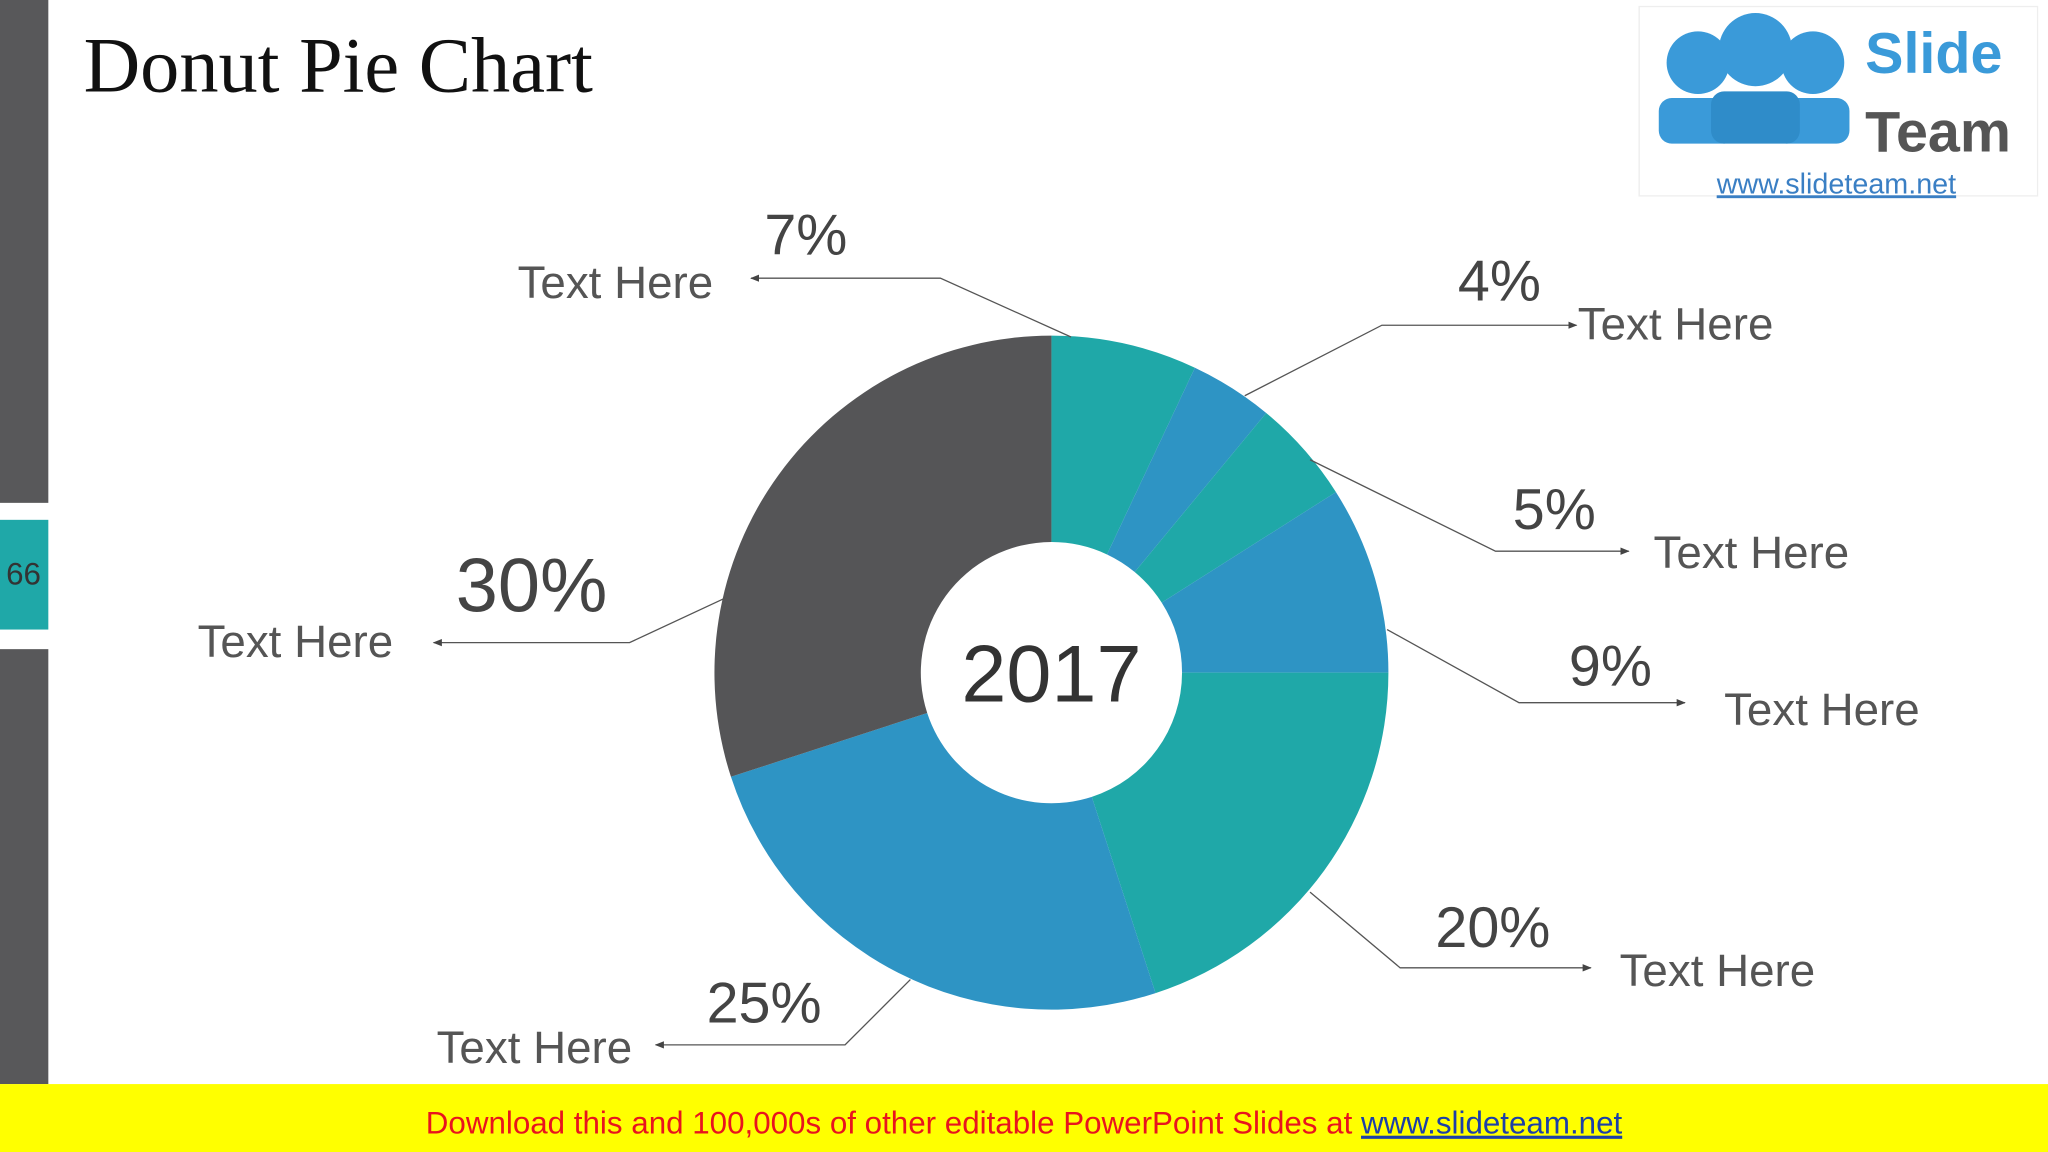 This screenshot has height=1152, width=2048. I want to click on logo-text: Slide, so click(1933, 54).